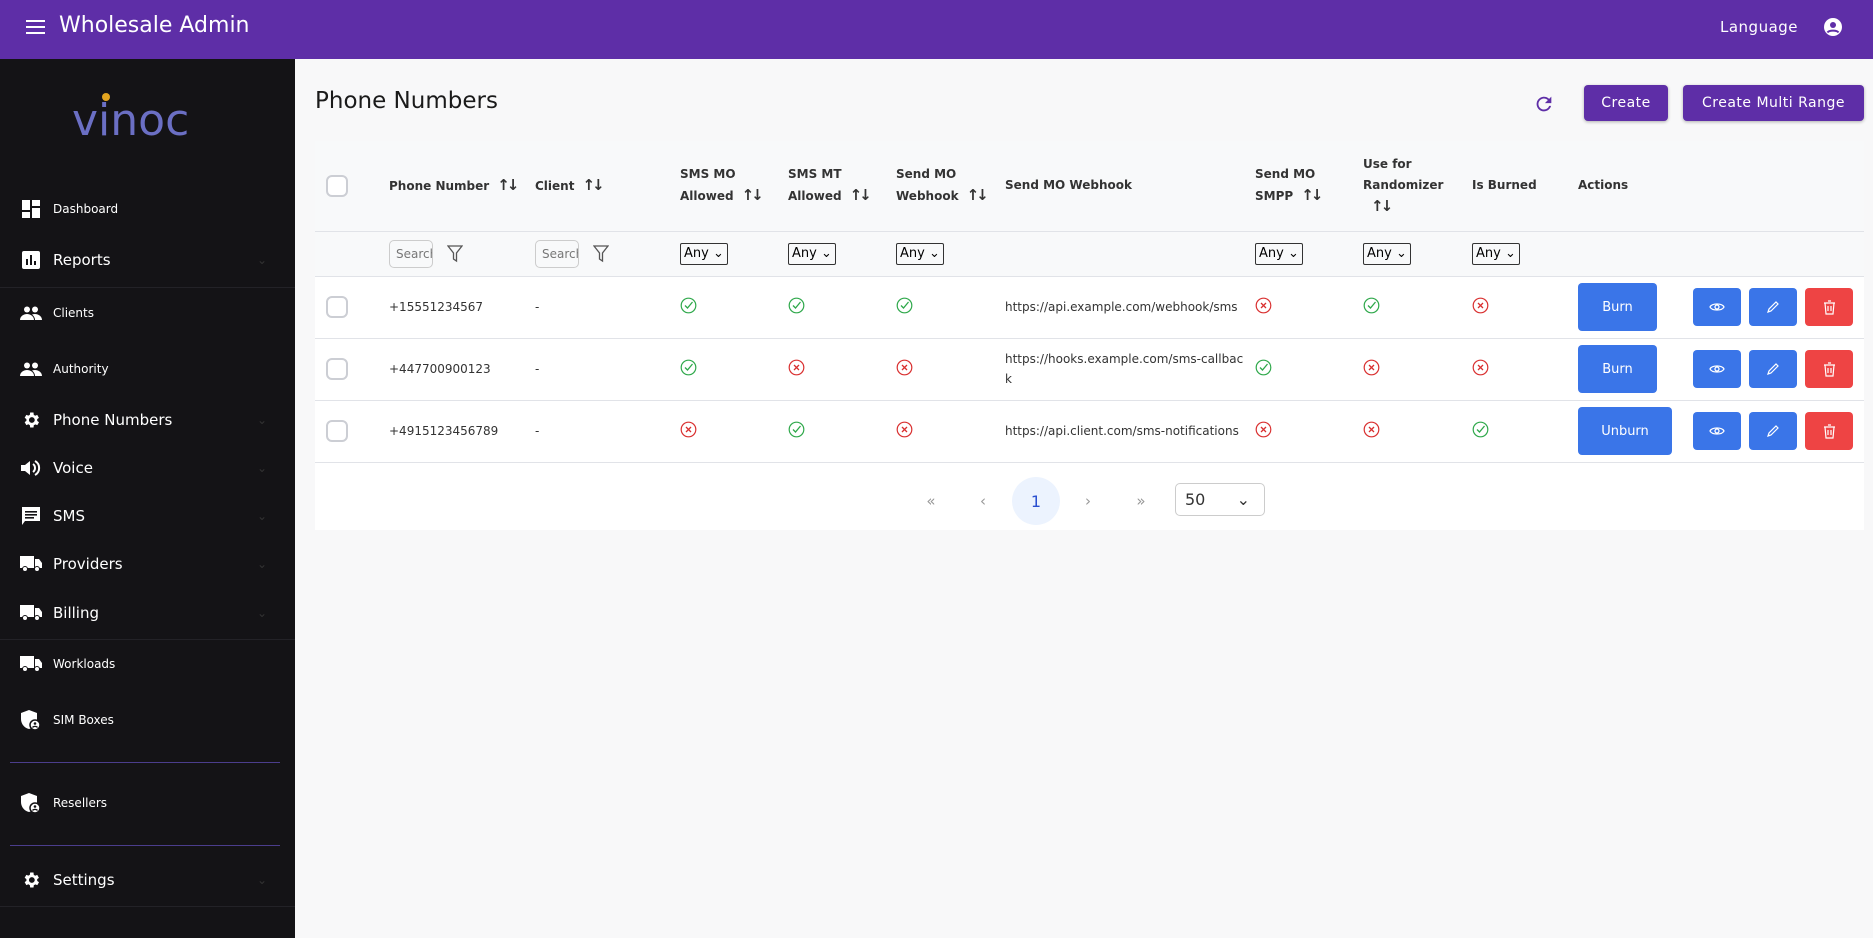  Describe the element at coordinates (1626, 103) in the screenshot. I see `create-button: Create` at that location.